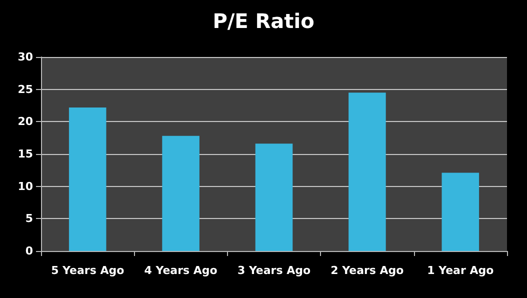  What do you see at coordinates (367, 270) in the screenshot?
I see `x-tick-label: 2 Years Ago` at bounding box center [367, 270].